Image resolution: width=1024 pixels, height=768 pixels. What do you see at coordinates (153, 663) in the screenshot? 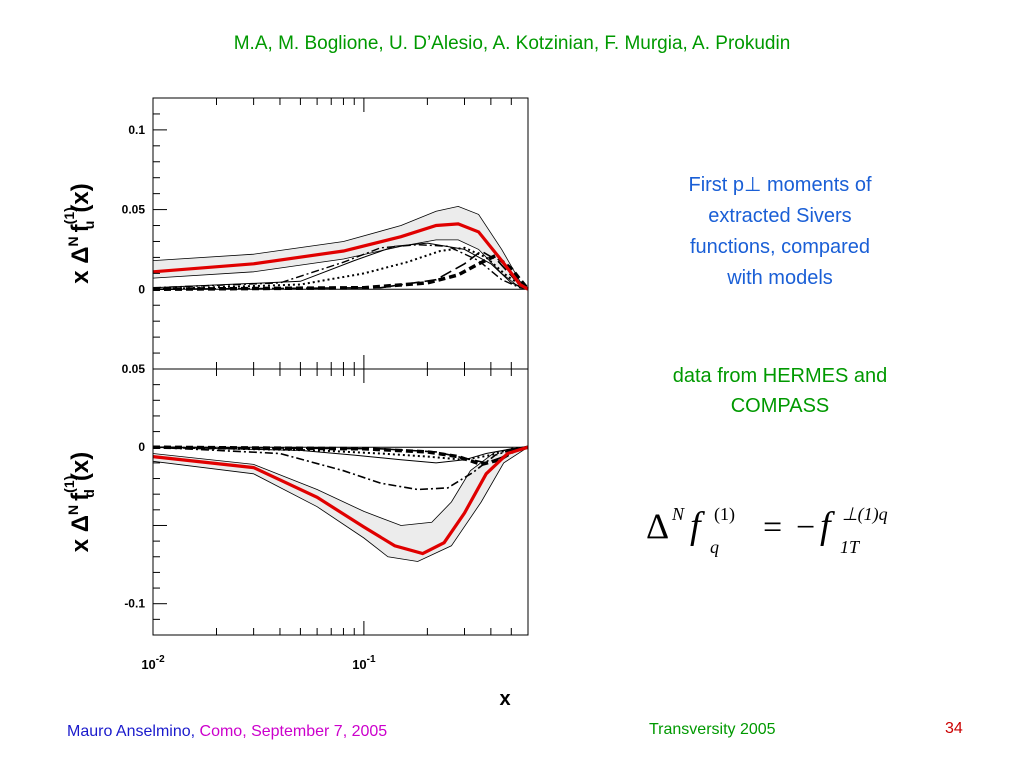
I see `x-tick-label: 10⁻²` at bounding box center [153, 663].